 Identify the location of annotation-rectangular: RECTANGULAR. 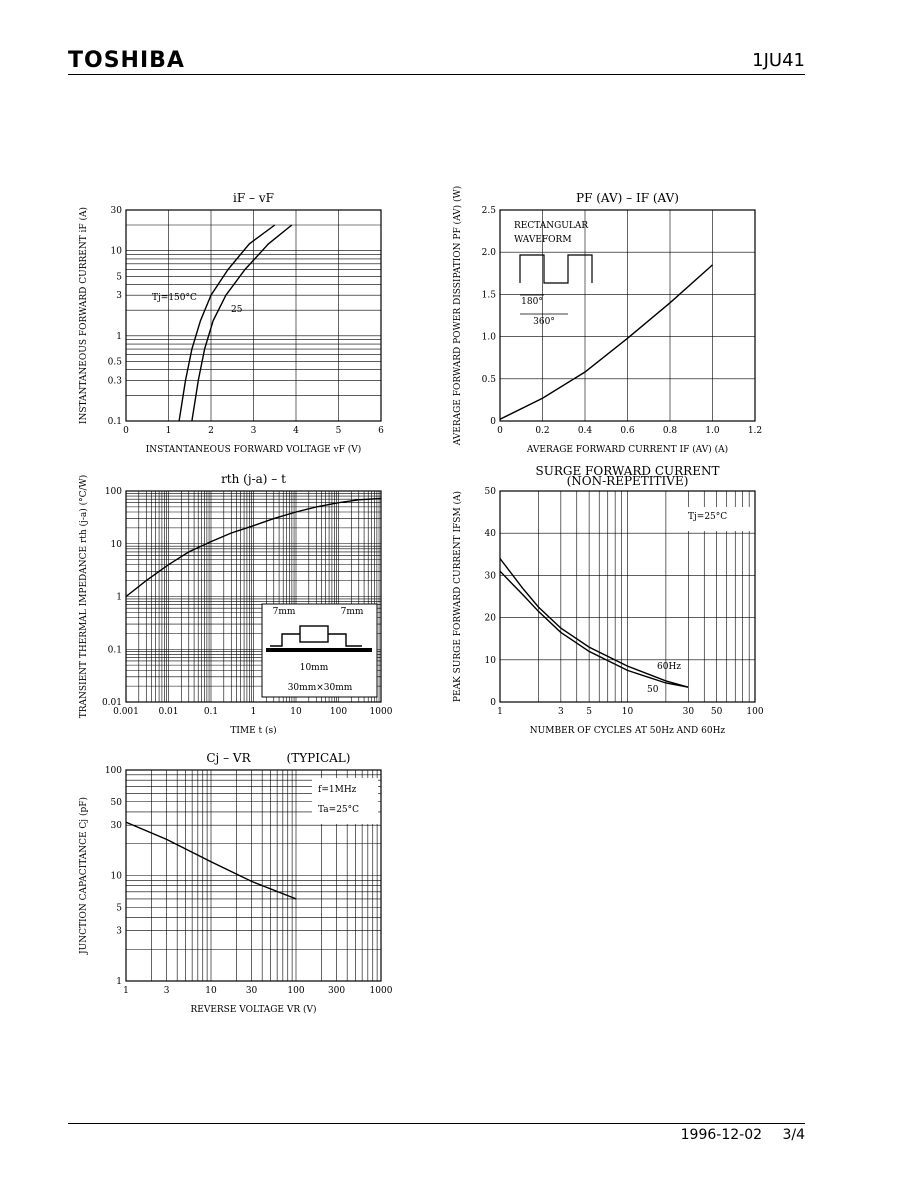
(551, 226).